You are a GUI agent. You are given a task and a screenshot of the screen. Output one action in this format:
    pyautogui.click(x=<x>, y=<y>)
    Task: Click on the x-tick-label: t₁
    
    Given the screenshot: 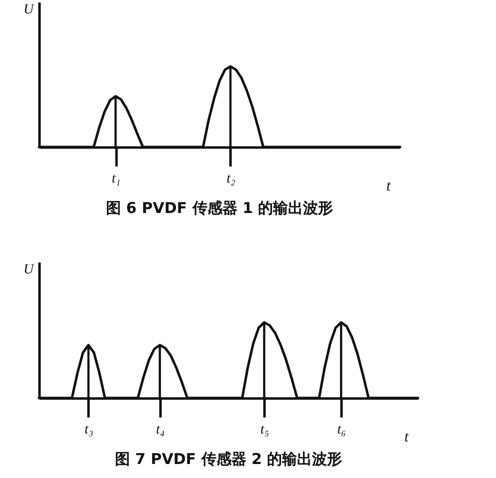 What is the action you would take?
    pyautogui.click(x=116, y=179)
    